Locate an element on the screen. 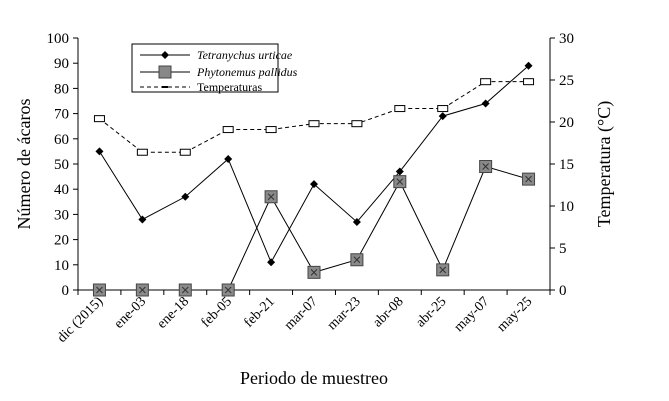 Image resolution: width=669 pixels, height=401 pixels. left-y-tick-label: 60 is located at coordinates (61, 140).